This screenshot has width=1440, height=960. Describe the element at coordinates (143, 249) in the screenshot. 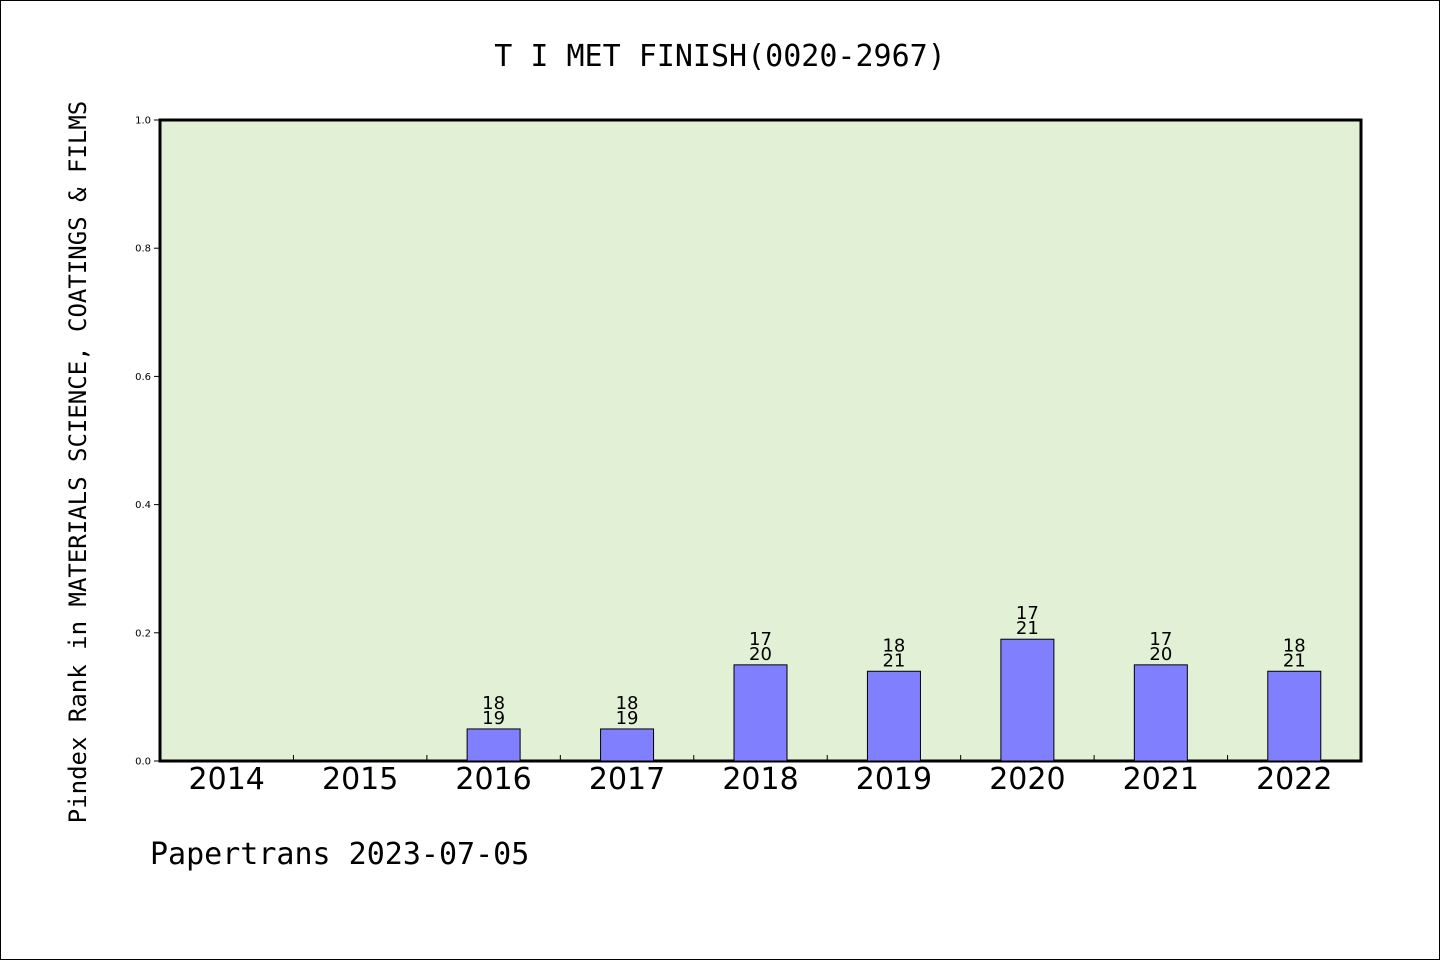

I see `y-tick-label: 0.8` at that location.